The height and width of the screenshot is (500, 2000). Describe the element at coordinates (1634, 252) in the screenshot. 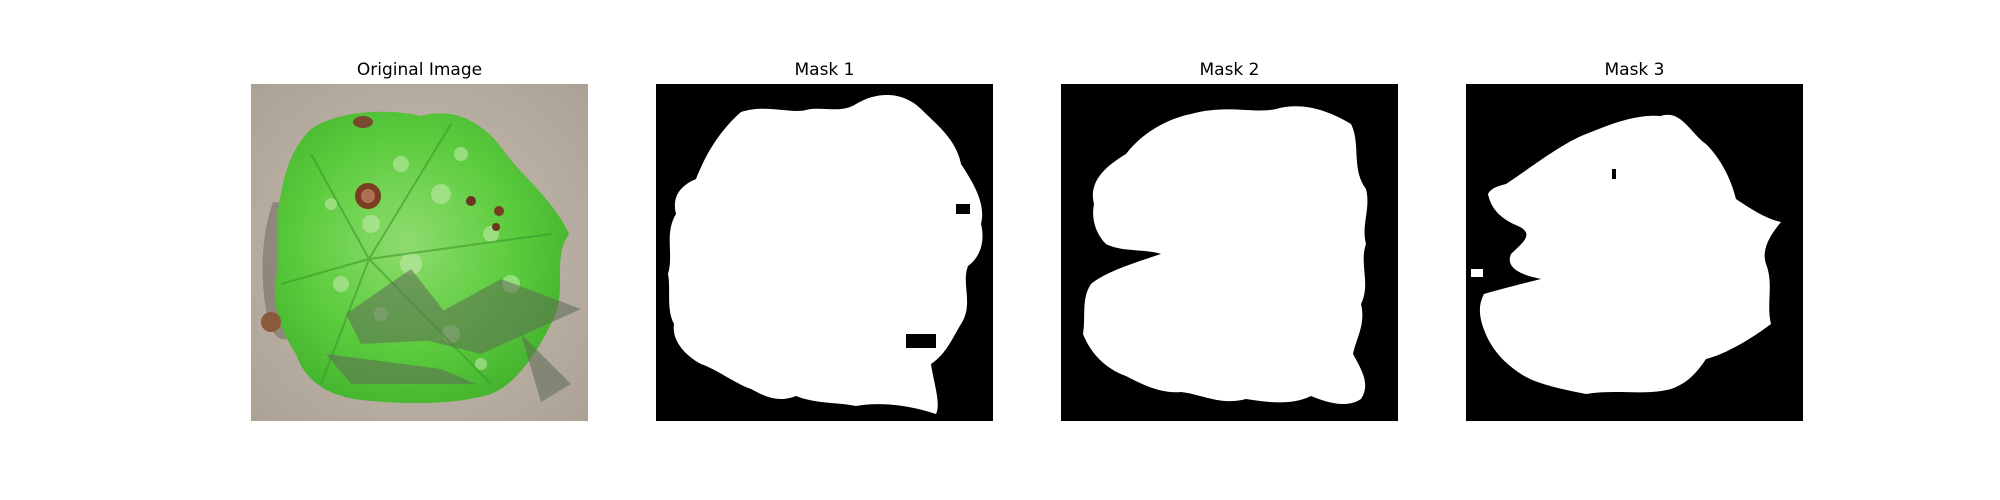

I see `mask-3-image` at that location.